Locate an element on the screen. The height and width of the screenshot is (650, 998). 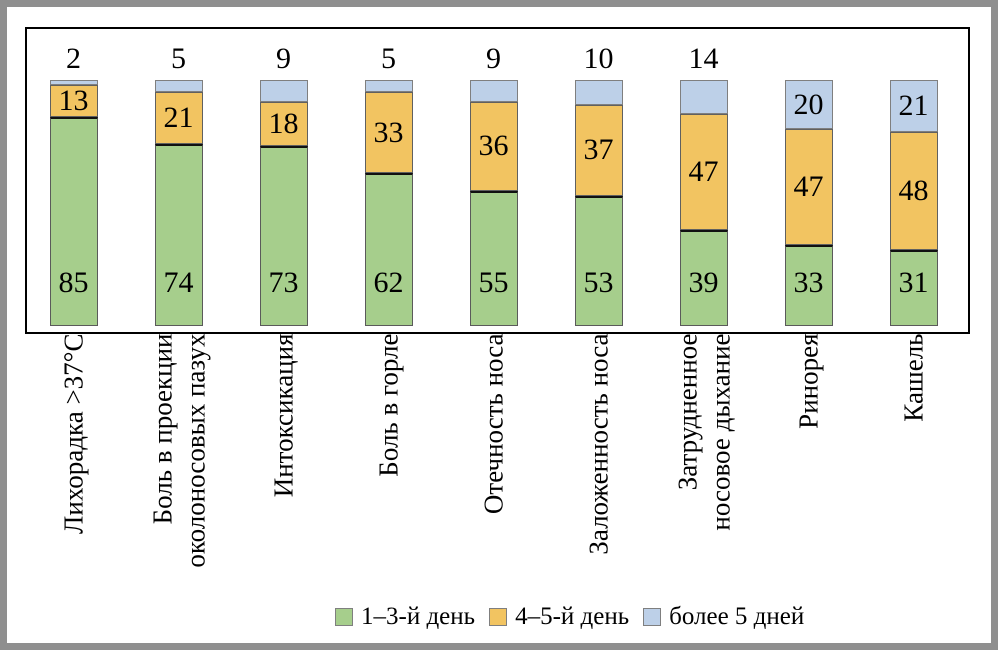
value-label-series1: 33 is located at coordinates (808, 282).